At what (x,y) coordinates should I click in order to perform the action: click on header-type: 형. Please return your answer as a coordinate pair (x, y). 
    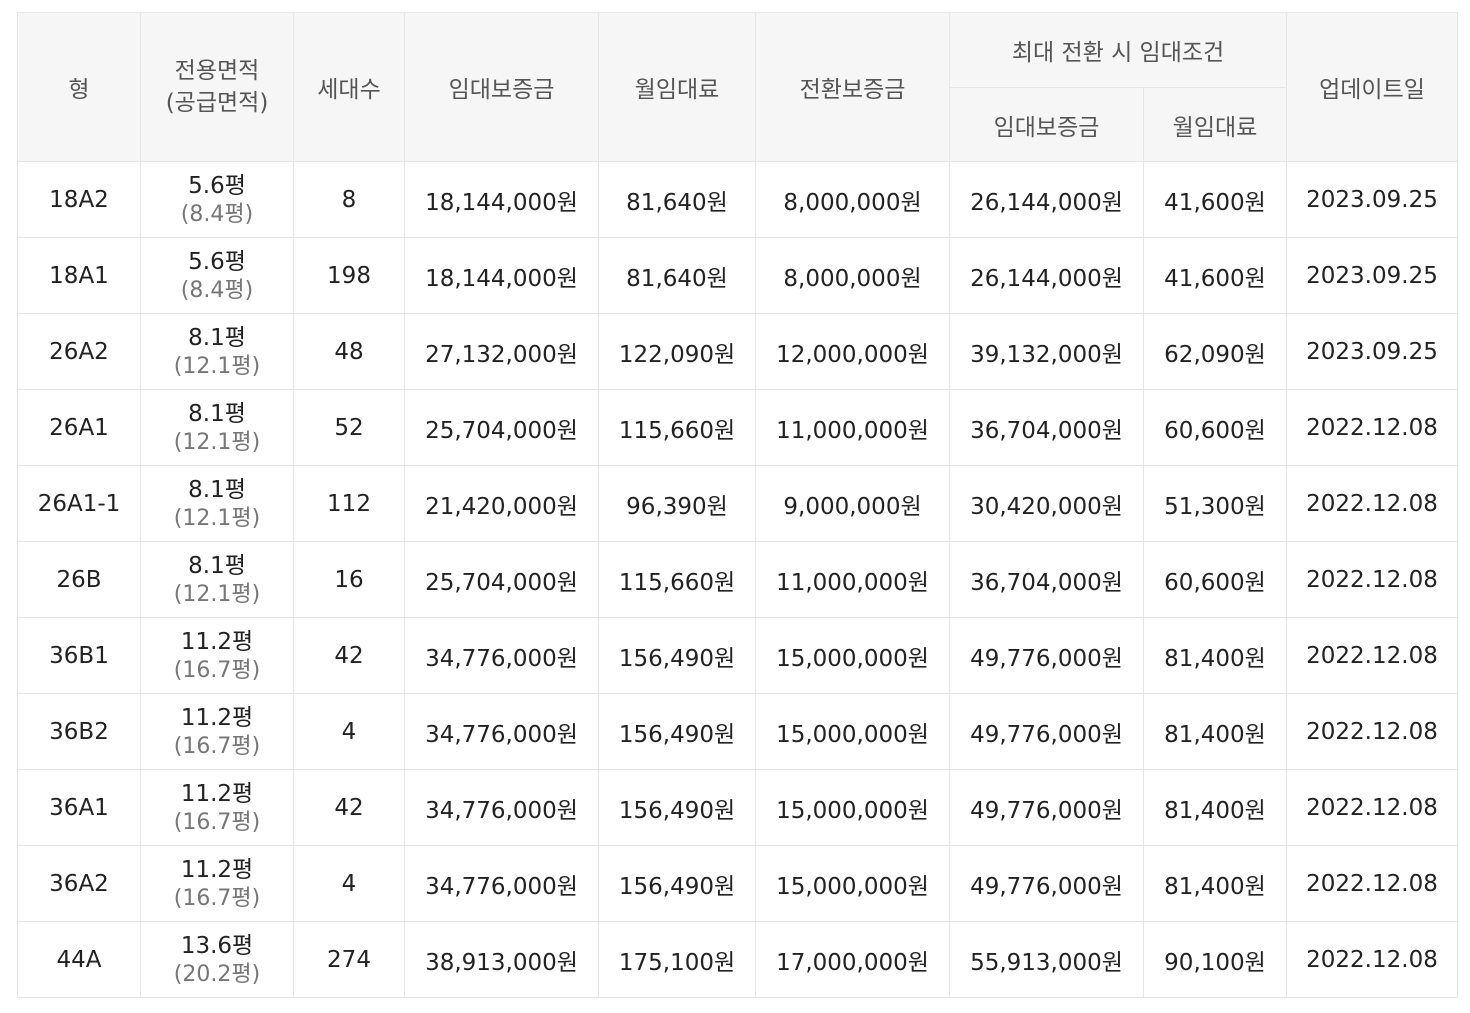
    Looking at the image, I should click on (79, 87).